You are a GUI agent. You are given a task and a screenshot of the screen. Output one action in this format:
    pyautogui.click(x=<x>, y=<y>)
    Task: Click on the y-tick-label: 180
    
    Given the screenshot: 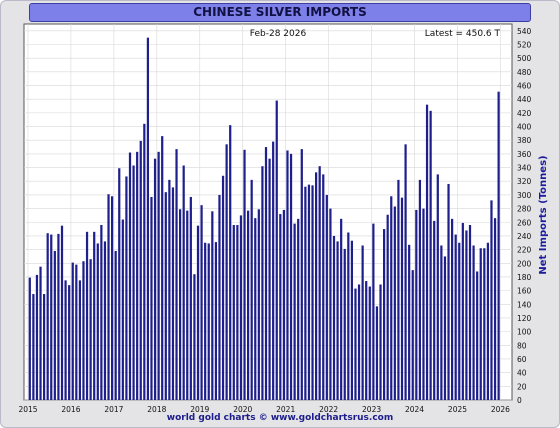 What is the action you would take?
    pyautogui.click(x=524, y=277)
    